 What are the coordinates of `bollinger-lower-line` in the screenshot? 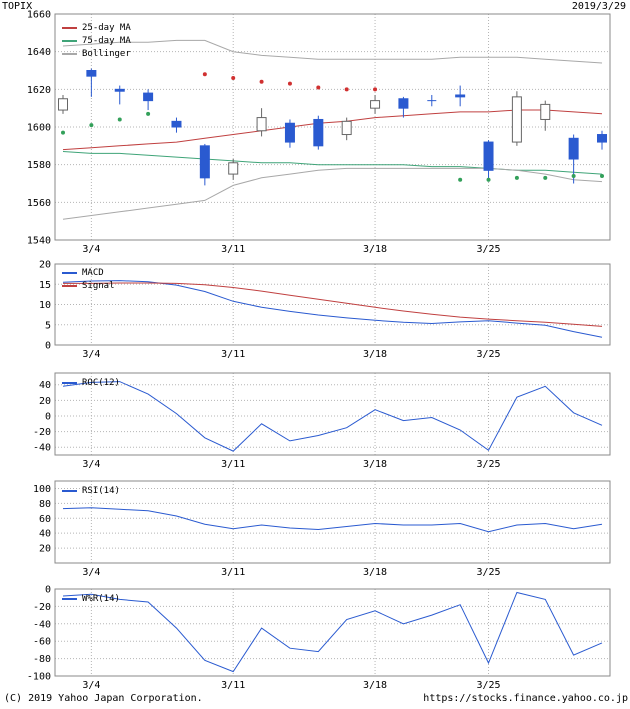 It's located at (332, 193).